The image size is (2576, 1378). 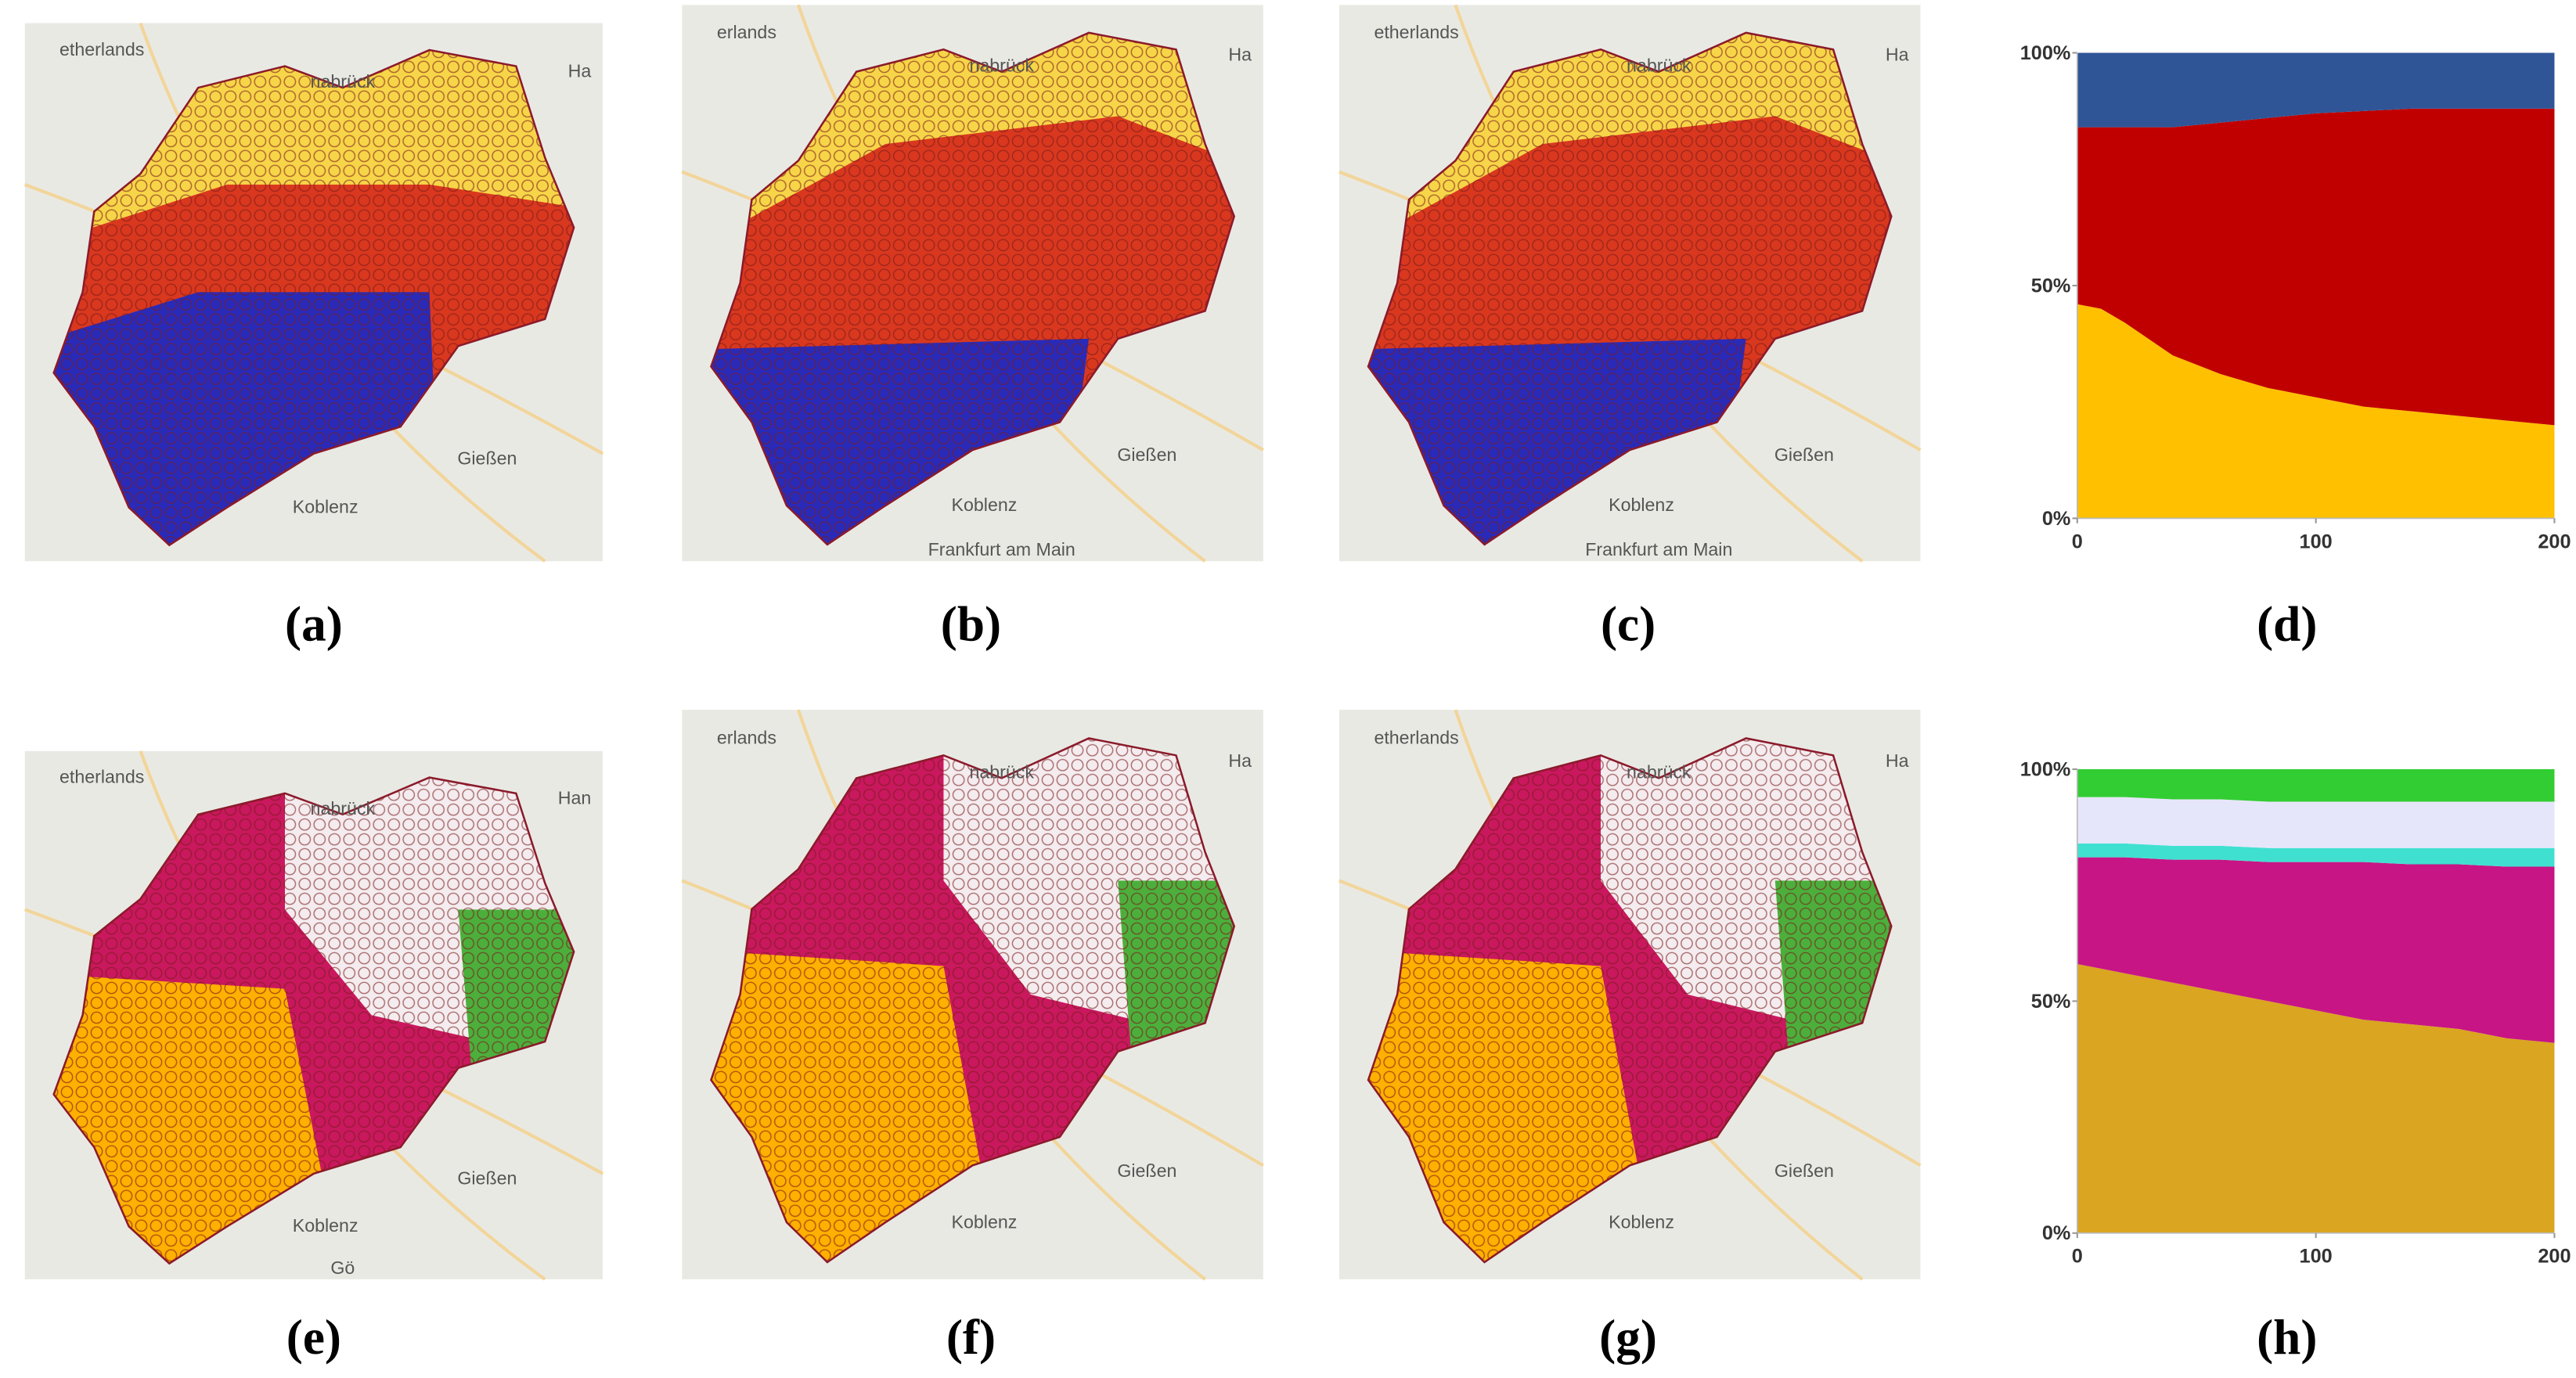 I want to click on map-label: Han, so click(x=575, y=797).